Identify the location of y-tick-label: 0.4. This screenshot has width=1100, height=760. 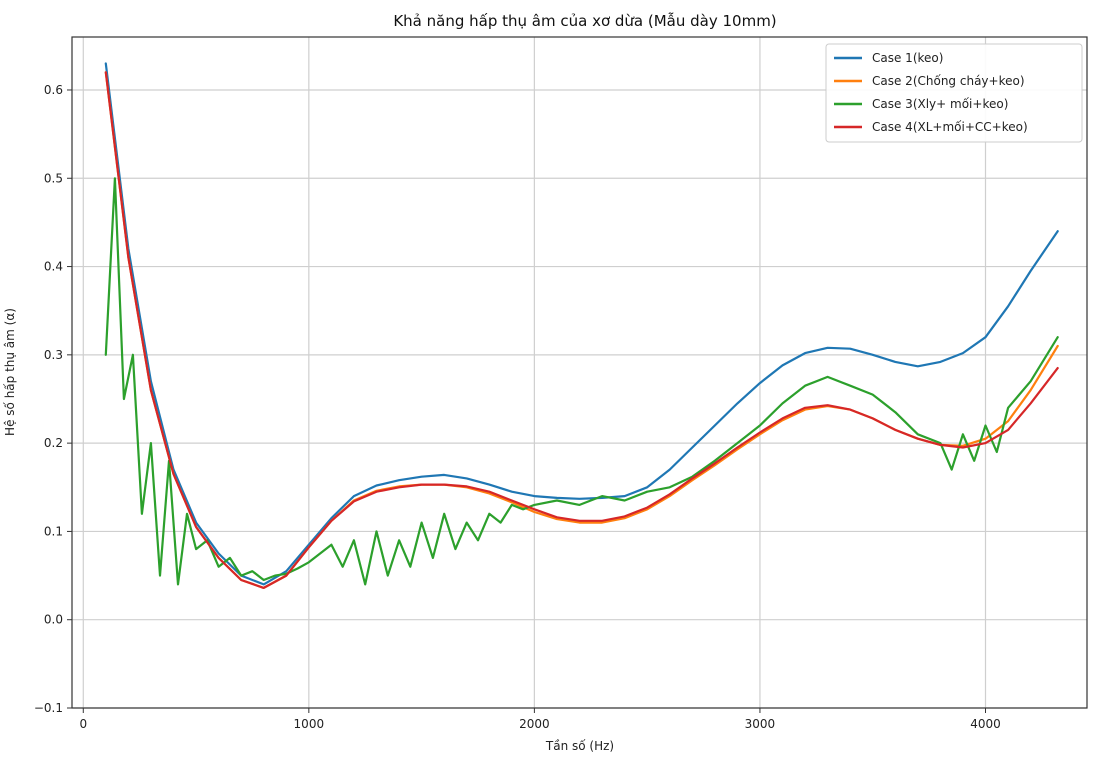
(53, 267).